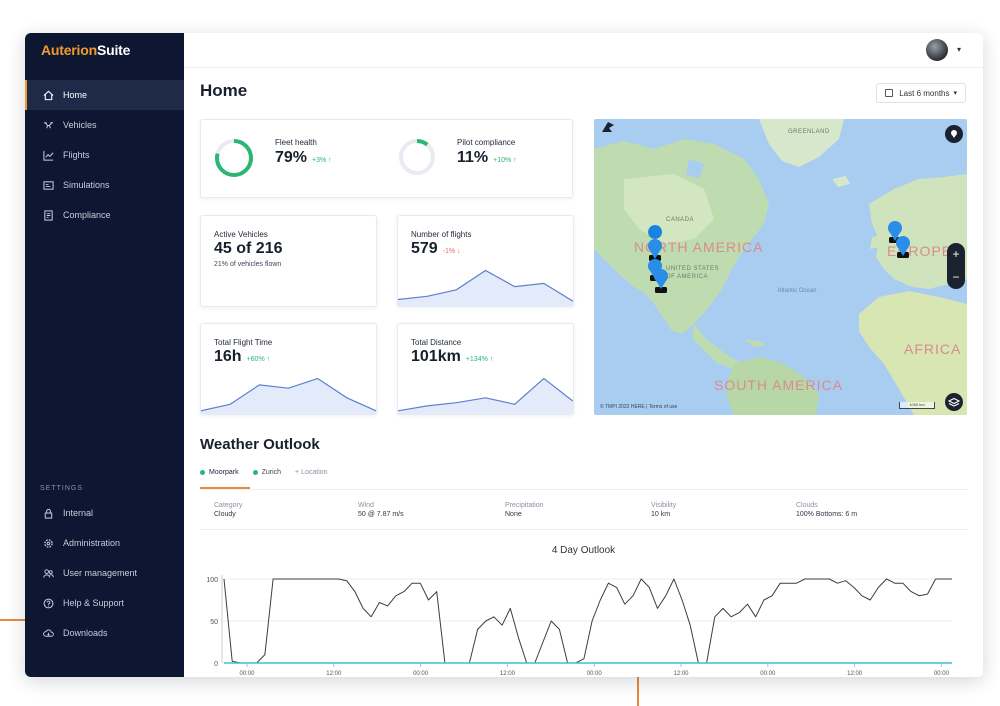 This screenshot has height=706, width=1000. I want to click on fleet-health-label: Fleet health, so click(296, 142).